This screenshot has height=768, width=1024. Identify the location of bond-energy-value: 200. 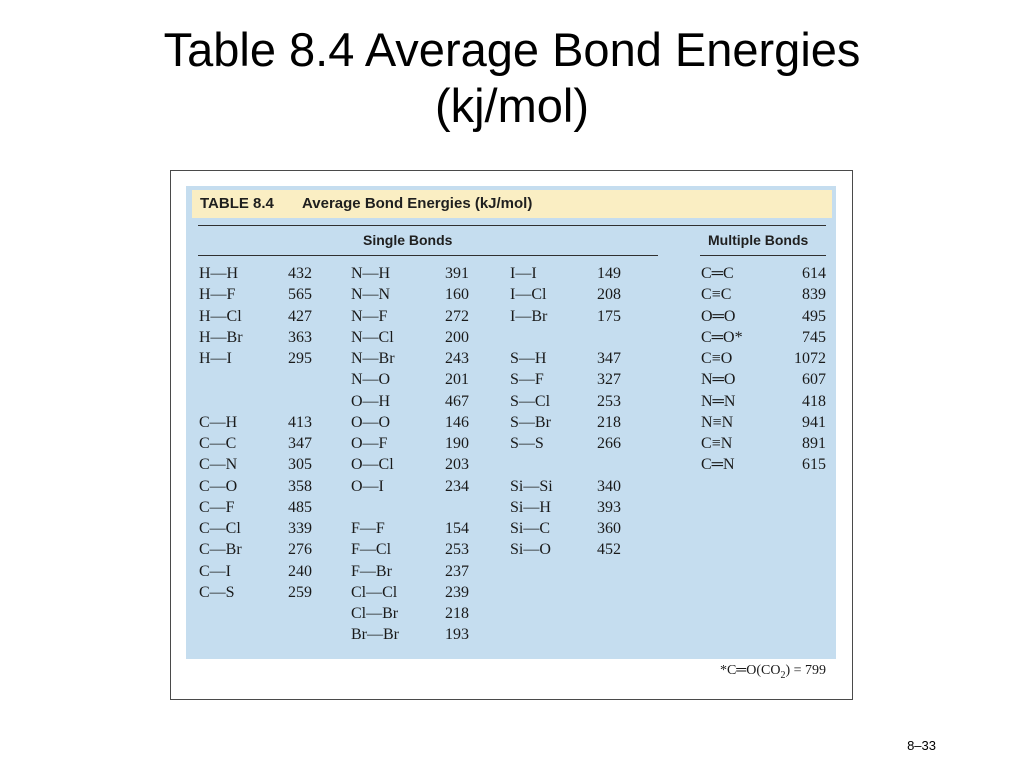
(457, 337).